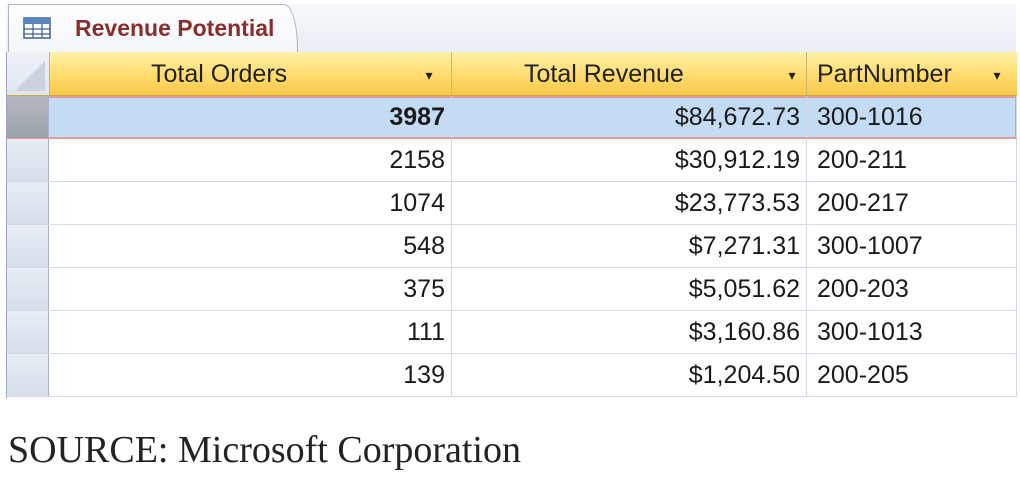 The height and width of the screenshot is (484, 1020). Describe the element at coordinates (629, 246) in the screenshot. I see `cell-total-revenue: $7,271.31` at that location.